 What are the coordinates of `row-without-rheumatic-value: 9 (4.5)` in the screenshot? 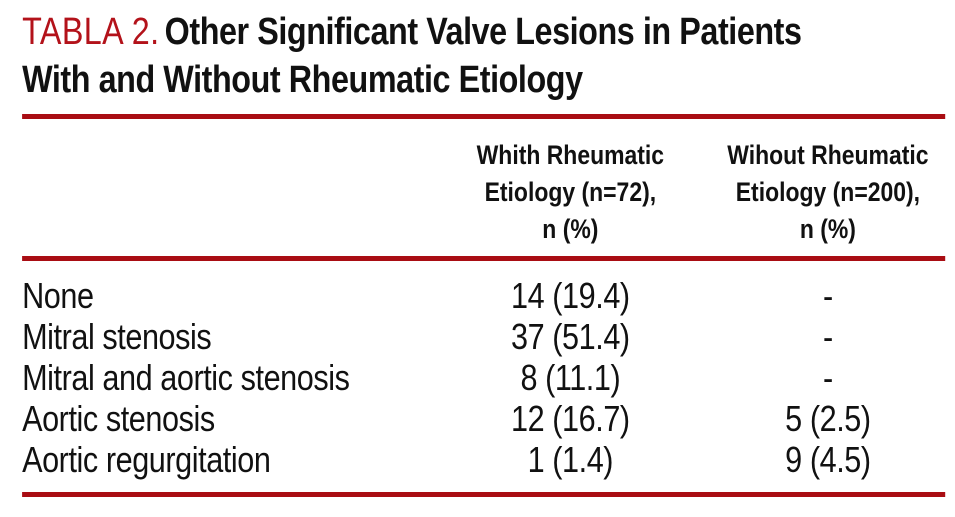 It's located at (828, 459).